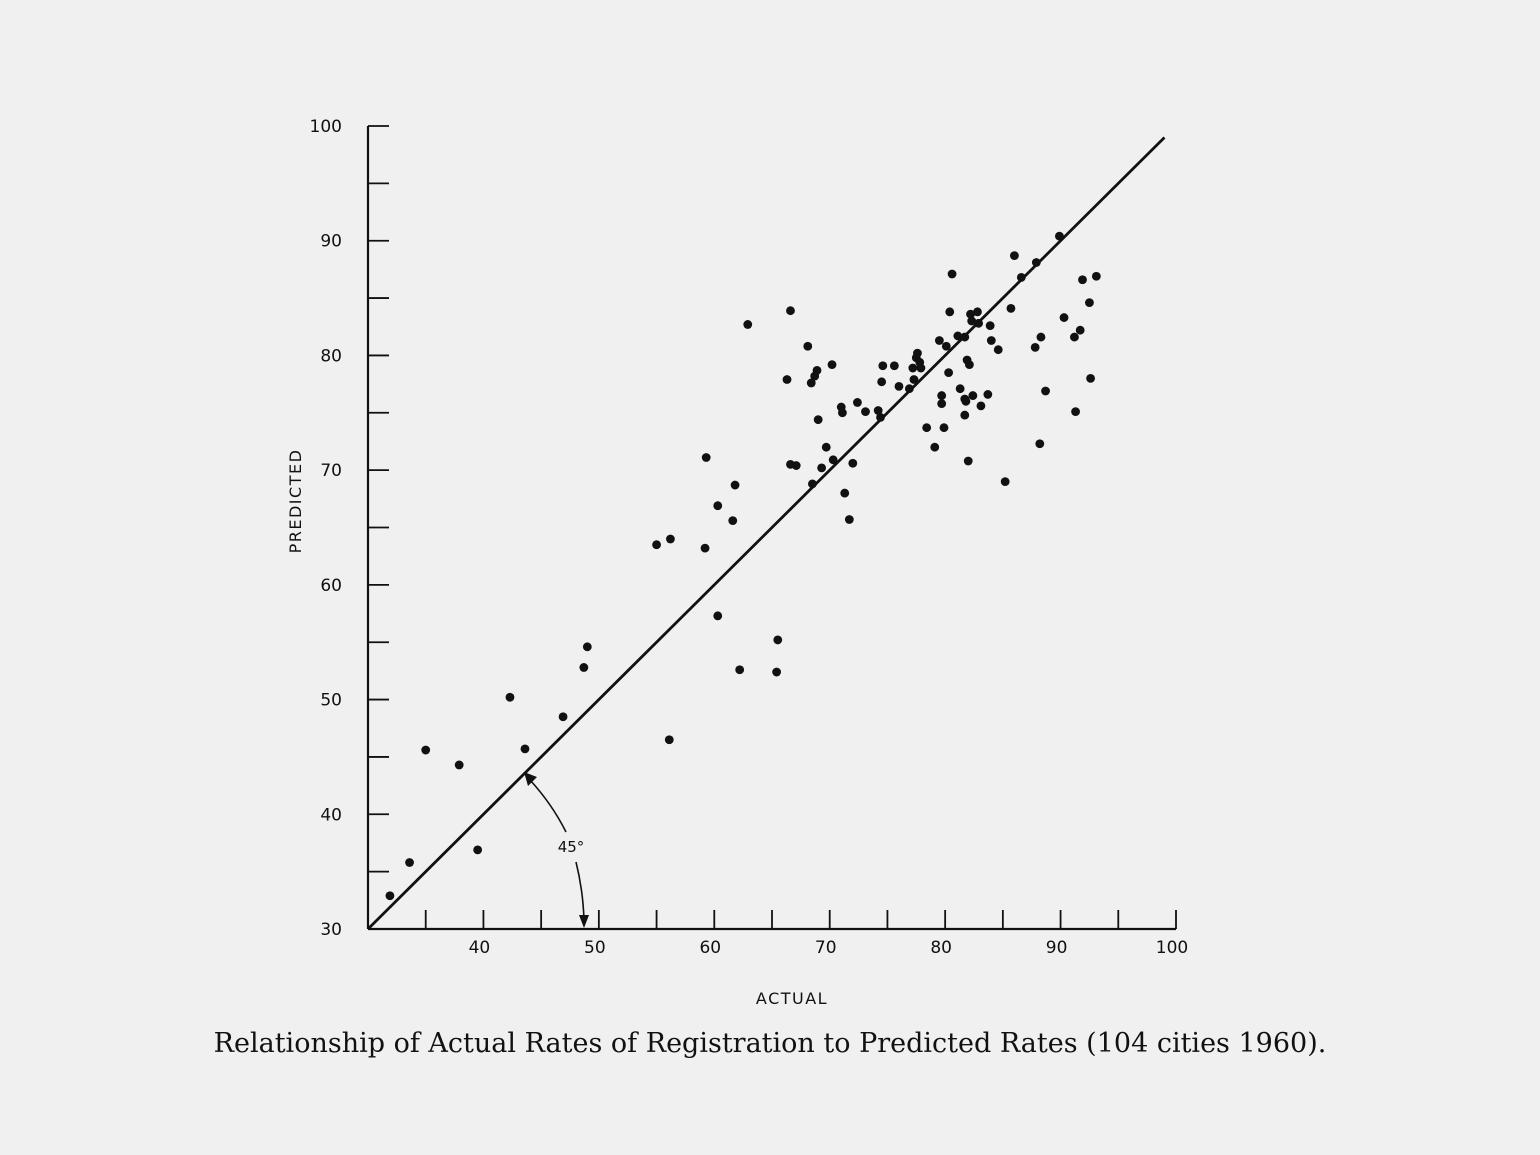 Image resolution: width=1540 pixels, height=1155 pixels. I want to click on x-axis-title: ACTUAL, so click(792, 998).